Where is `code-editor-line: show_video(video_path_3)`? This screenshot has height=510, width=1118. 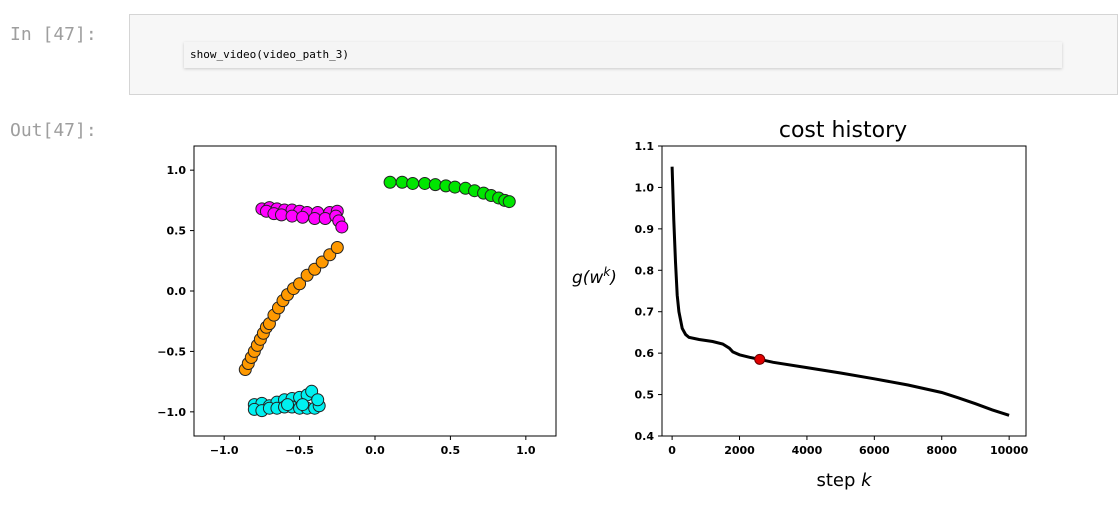
code-editor-line: show_video(video_path_3) is located at coordinates (623, 55).